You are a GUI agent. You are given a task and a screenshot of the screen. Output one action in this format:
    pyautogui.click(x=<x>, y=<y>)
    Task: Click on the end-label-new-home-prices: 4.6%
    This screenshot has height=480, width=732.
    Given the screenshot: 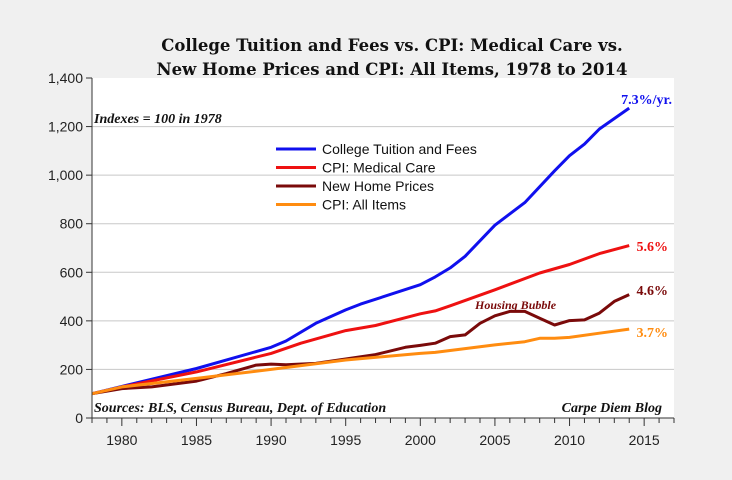 What is the action you would take?
    pyautogui.click(x=653, y=291)
    